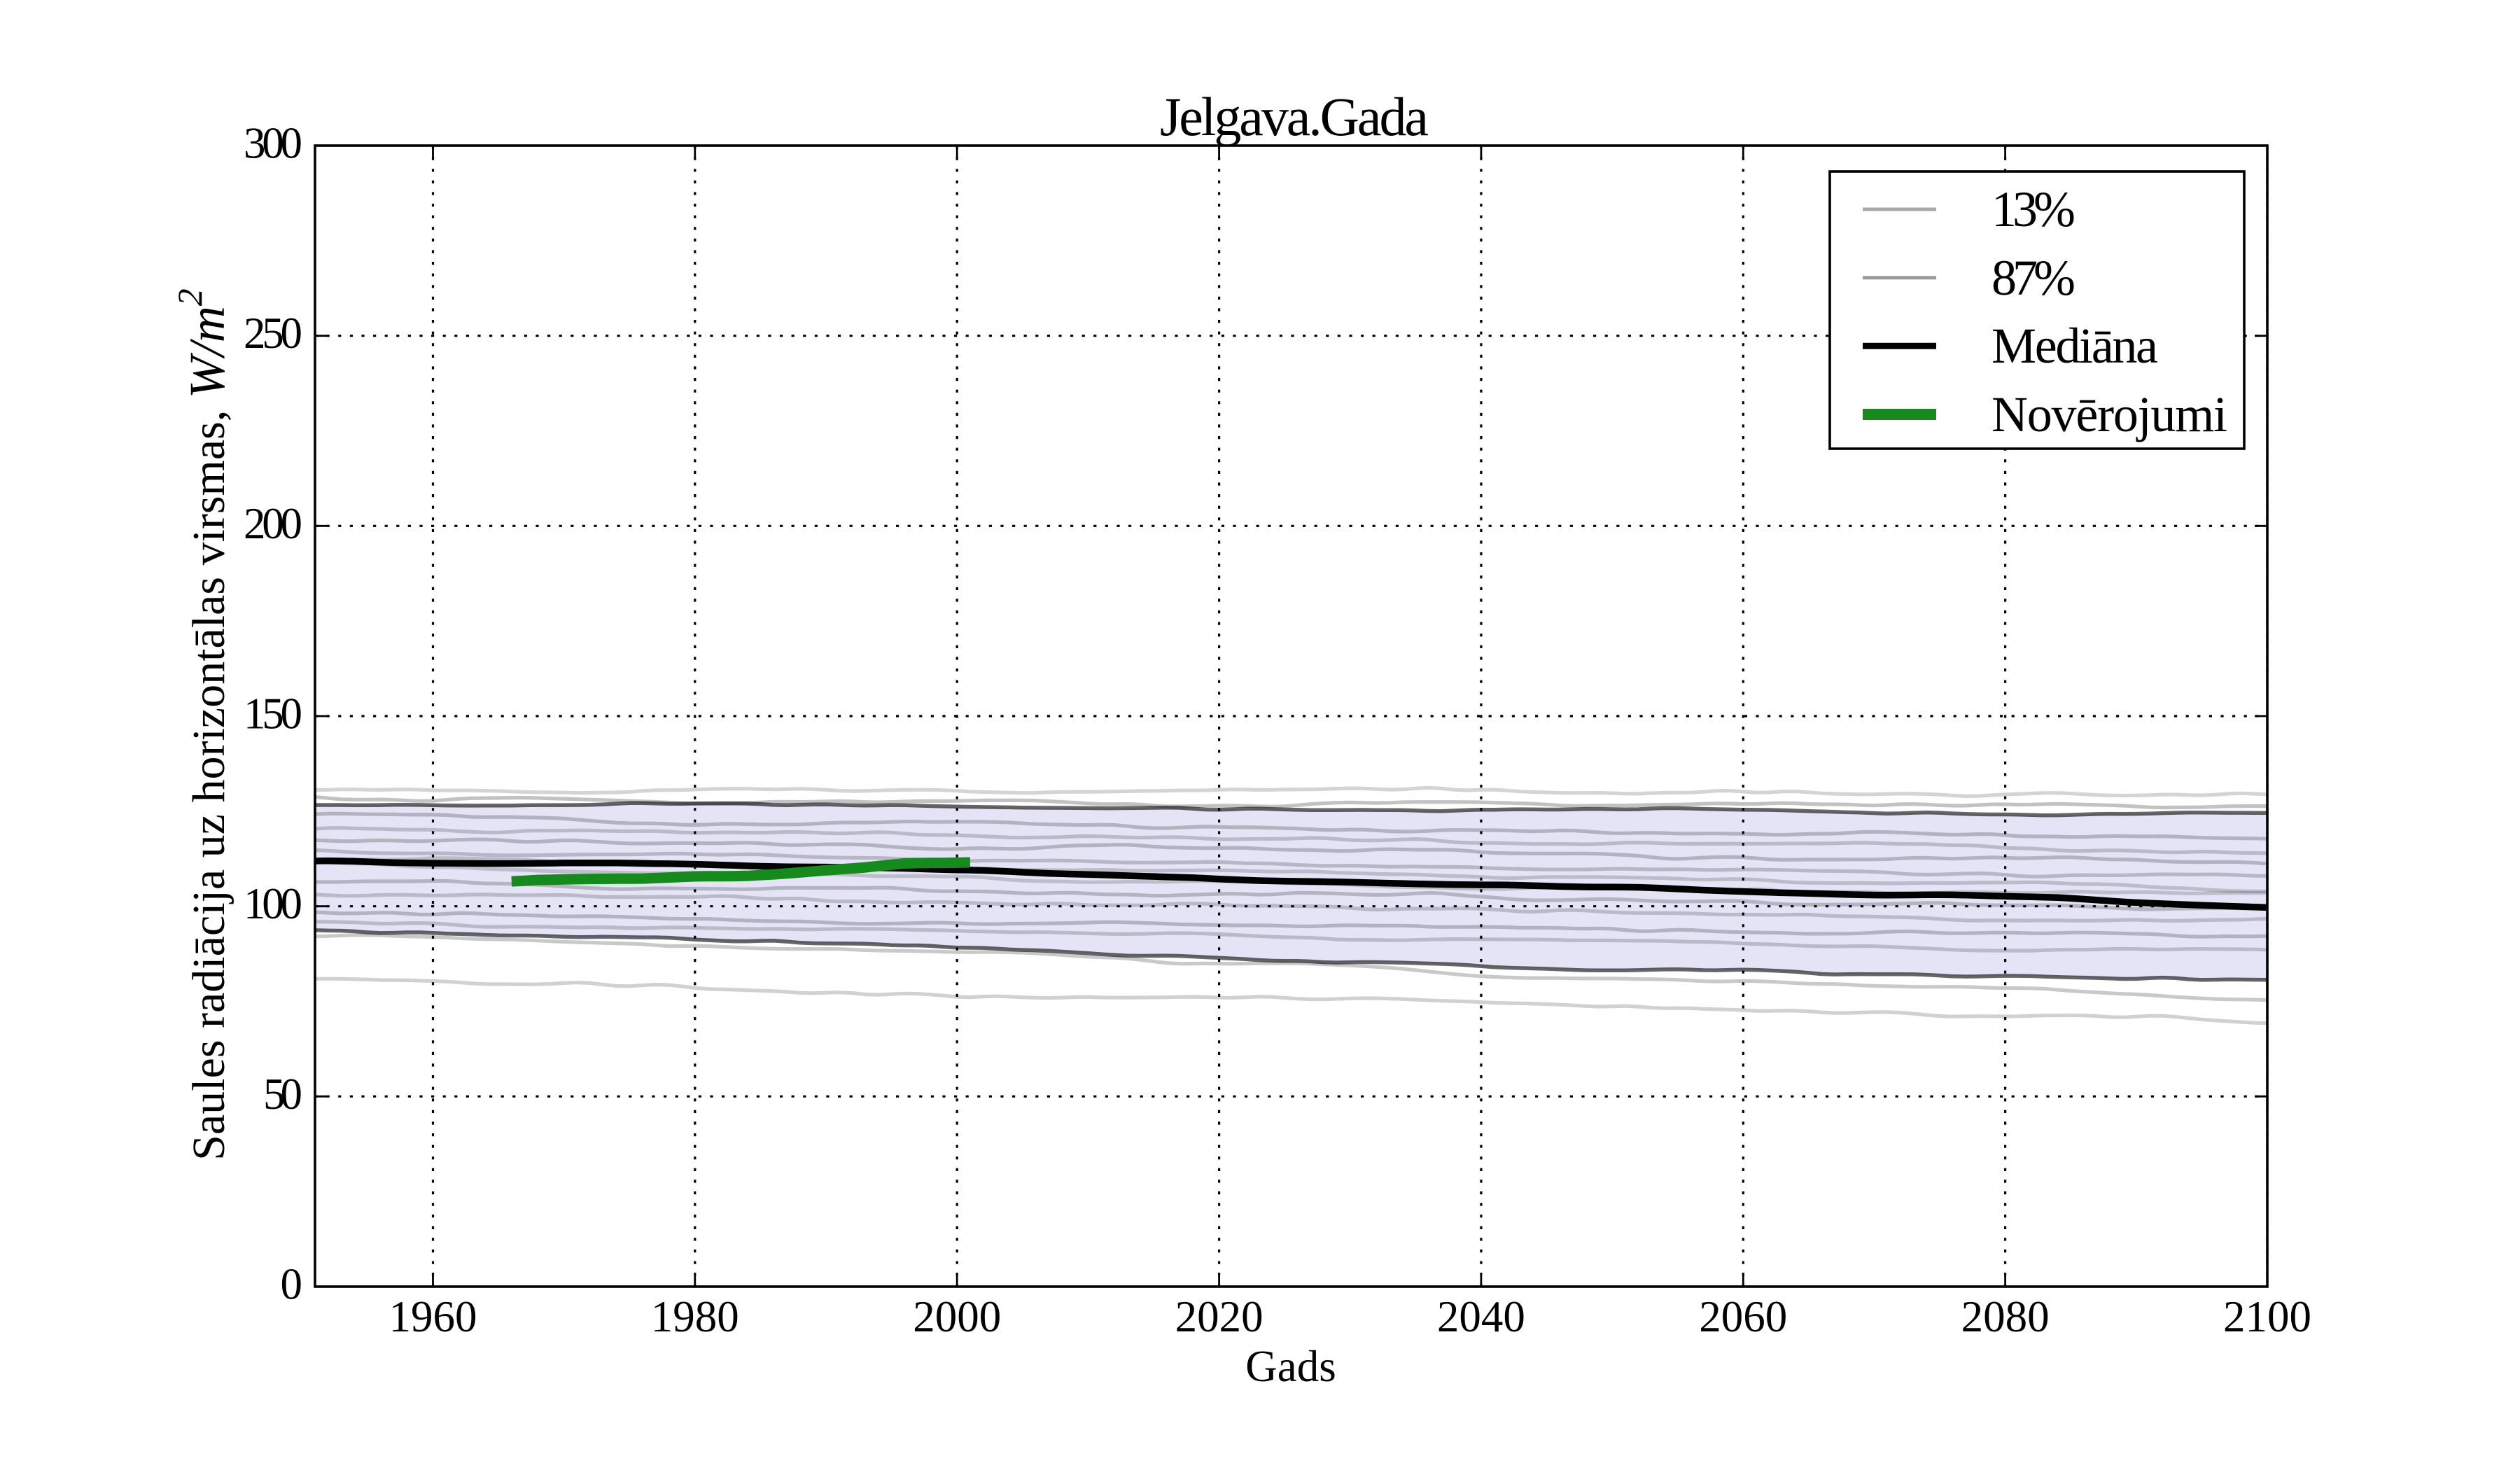 This screenshot has height=1470, width=2520. I want to click on svg-text: Mediāna, so click(2074, 346).